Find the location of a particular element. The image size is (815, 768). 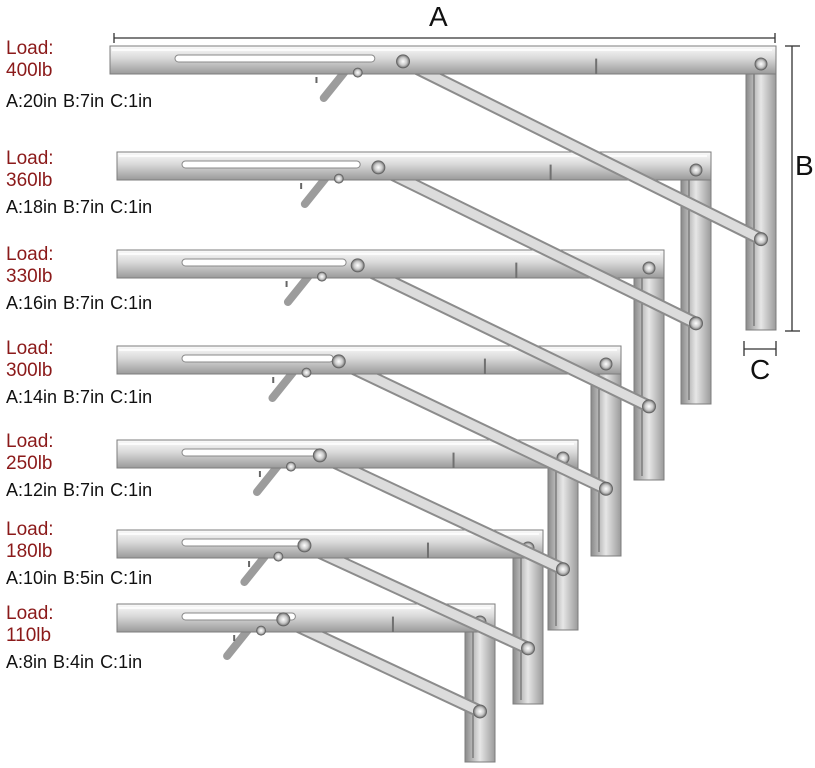

dimensions-text: A:16in B:7in C:1in is located at coordinates (82, 303).